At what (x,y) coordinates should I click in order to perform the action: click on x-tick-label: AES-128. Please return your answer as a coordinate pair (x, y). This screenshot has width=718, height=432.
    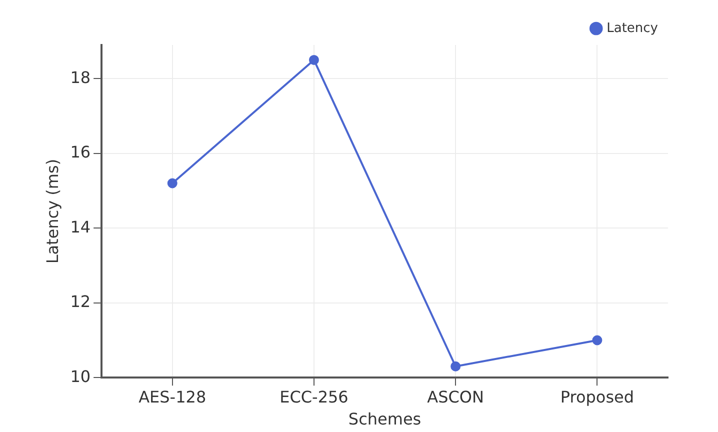
    Looking at the image, I should click on (172, 396).